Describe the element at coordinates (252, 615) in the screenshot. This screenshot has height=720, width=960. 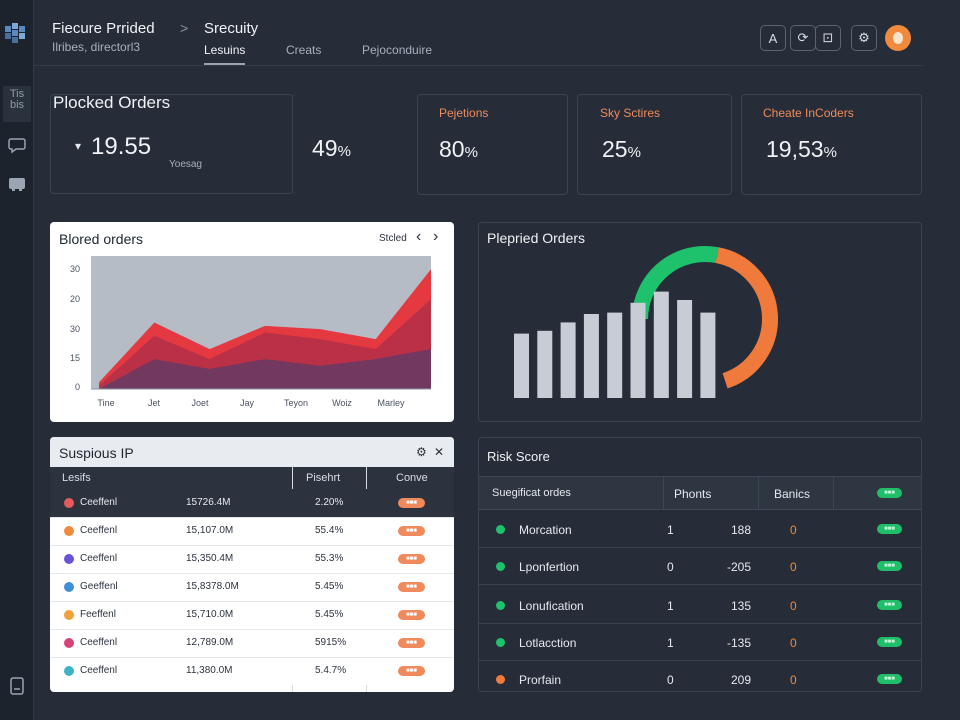
I see `table-row: Feeffenl 15,710.0M 5.45% ■■■` at that location.